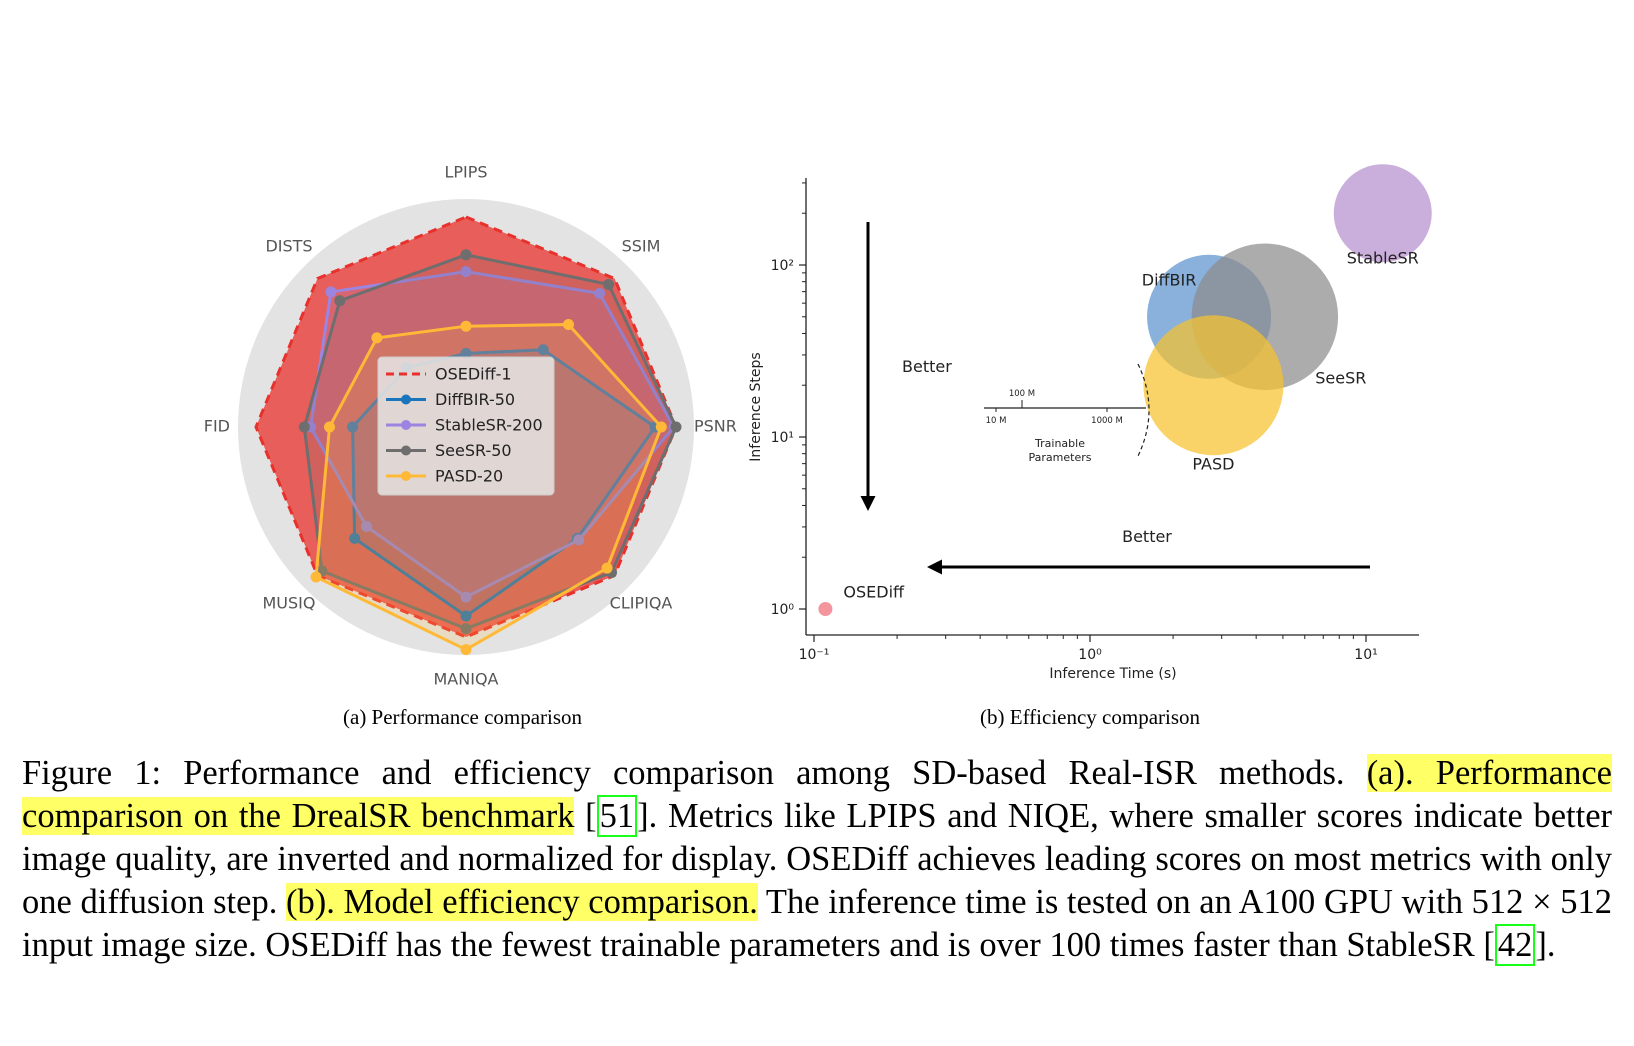 This screenshot has height=1046, width=1634. Describe the element at coordinates (103, 773) in the screenshot. I see `caption-label: Figure 1:` at that location.